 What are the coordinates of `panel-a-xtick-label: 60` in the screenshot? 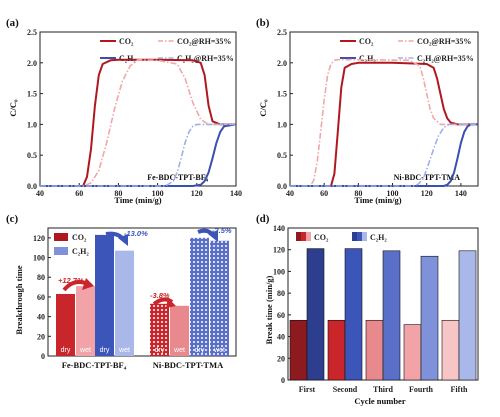 It's located at (79, 193).